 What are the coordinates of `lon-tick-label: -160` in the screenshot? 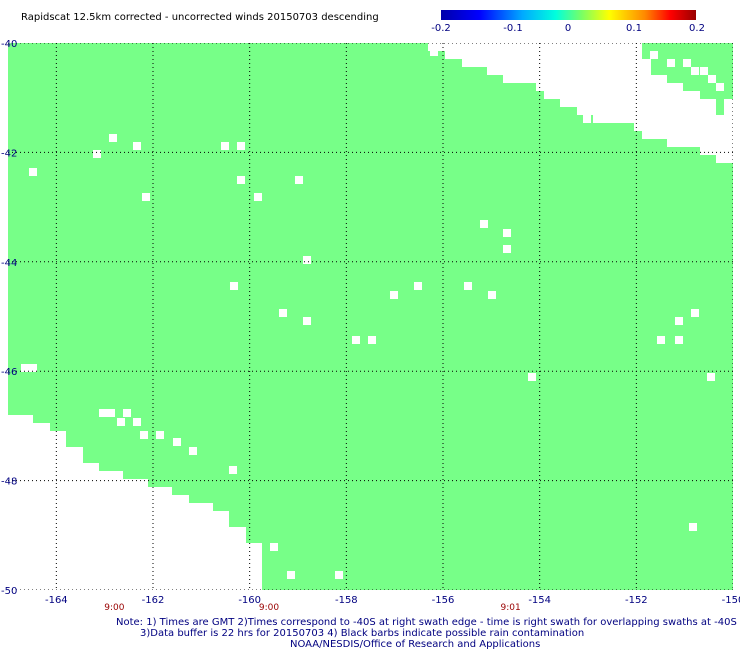 It's located at (249, 600).